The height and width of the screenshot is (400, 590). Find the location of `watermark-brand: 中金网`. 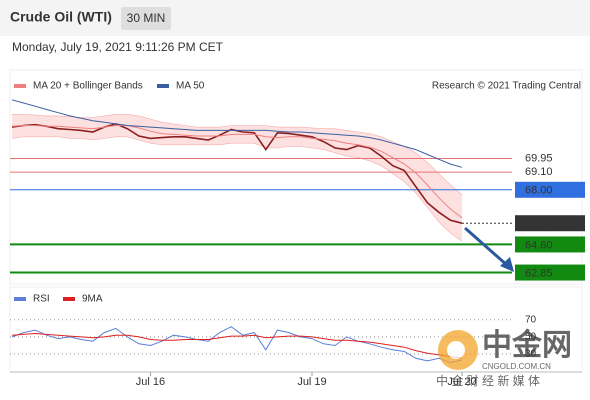

watermark-brand: 中金网 is located at coordinates (527, 345).